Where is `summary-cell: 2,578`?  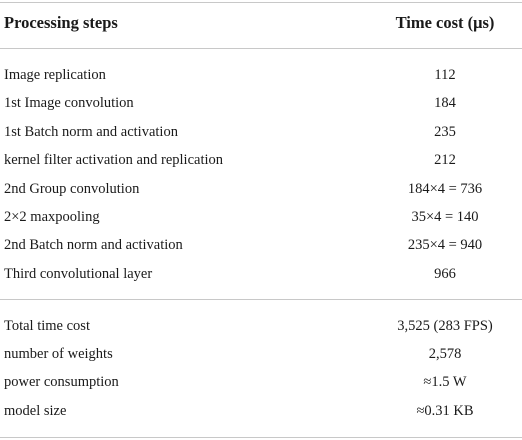
summary-cell: 2,578 is located at coordinates (445, 354).